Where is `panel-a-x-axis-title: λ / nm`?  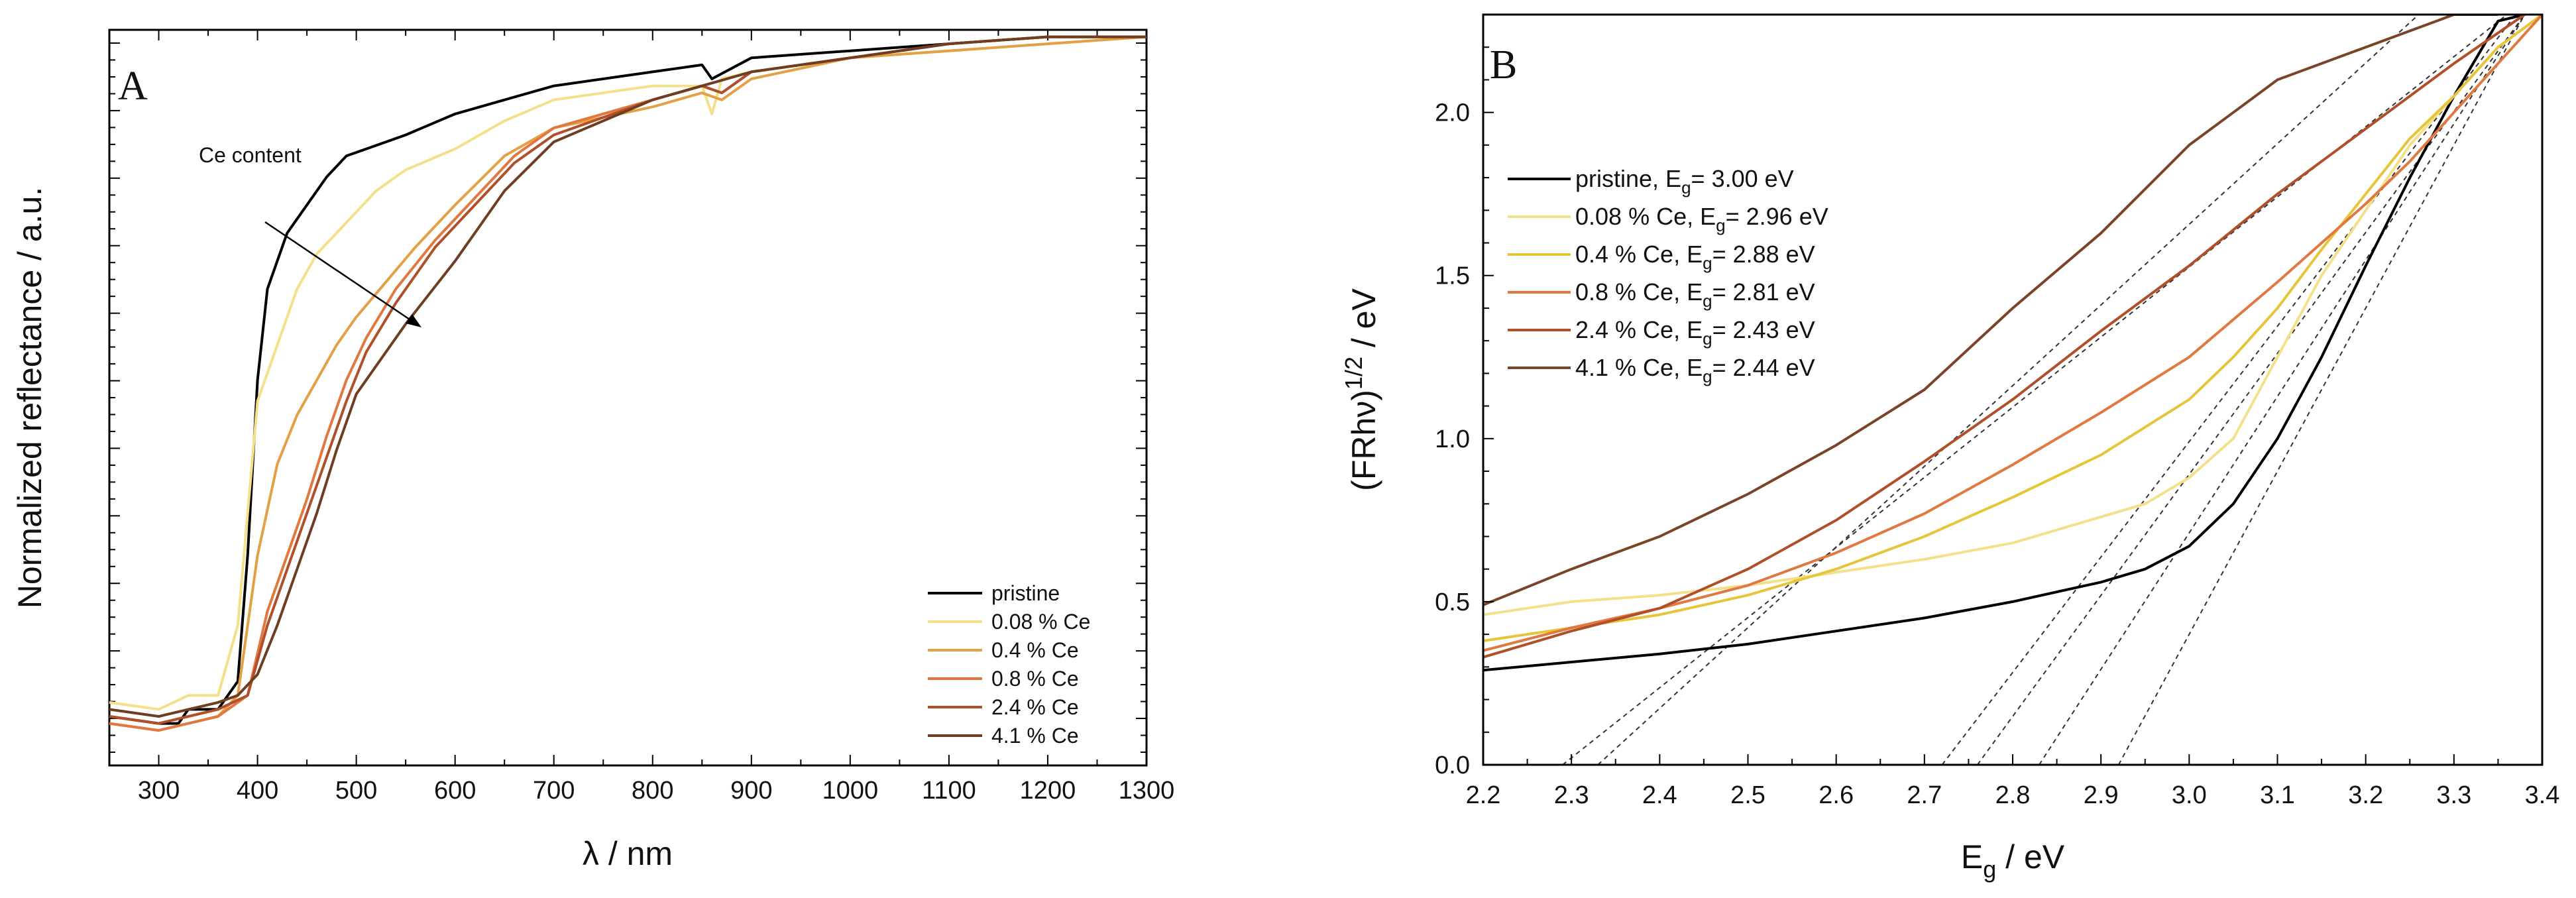
panel-a-x-axis-title: λ / nm is located at coordinates (628, 853).